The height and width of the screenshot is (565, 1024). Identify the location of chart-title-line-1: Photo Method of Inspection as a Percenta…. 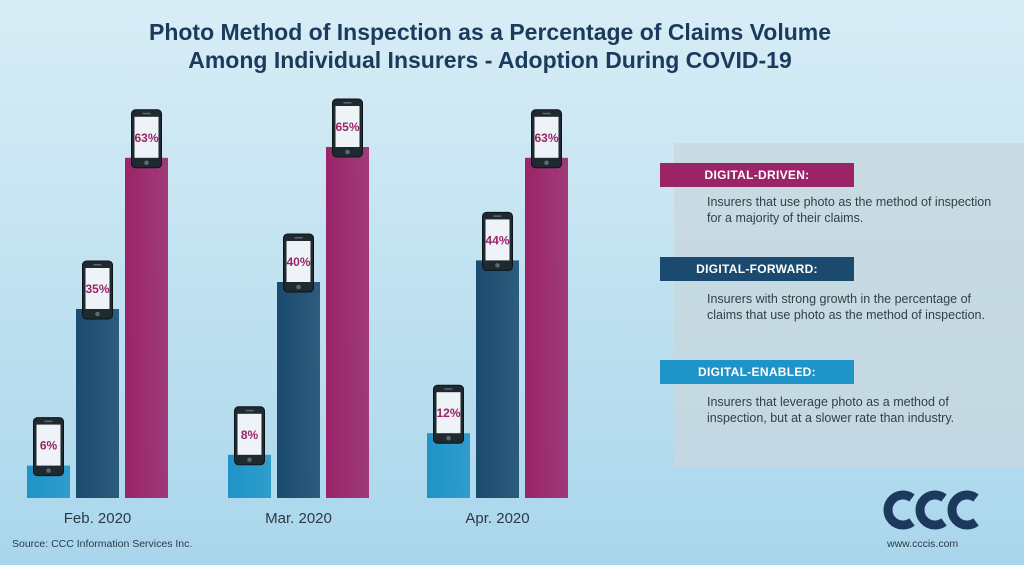
(489, 32).